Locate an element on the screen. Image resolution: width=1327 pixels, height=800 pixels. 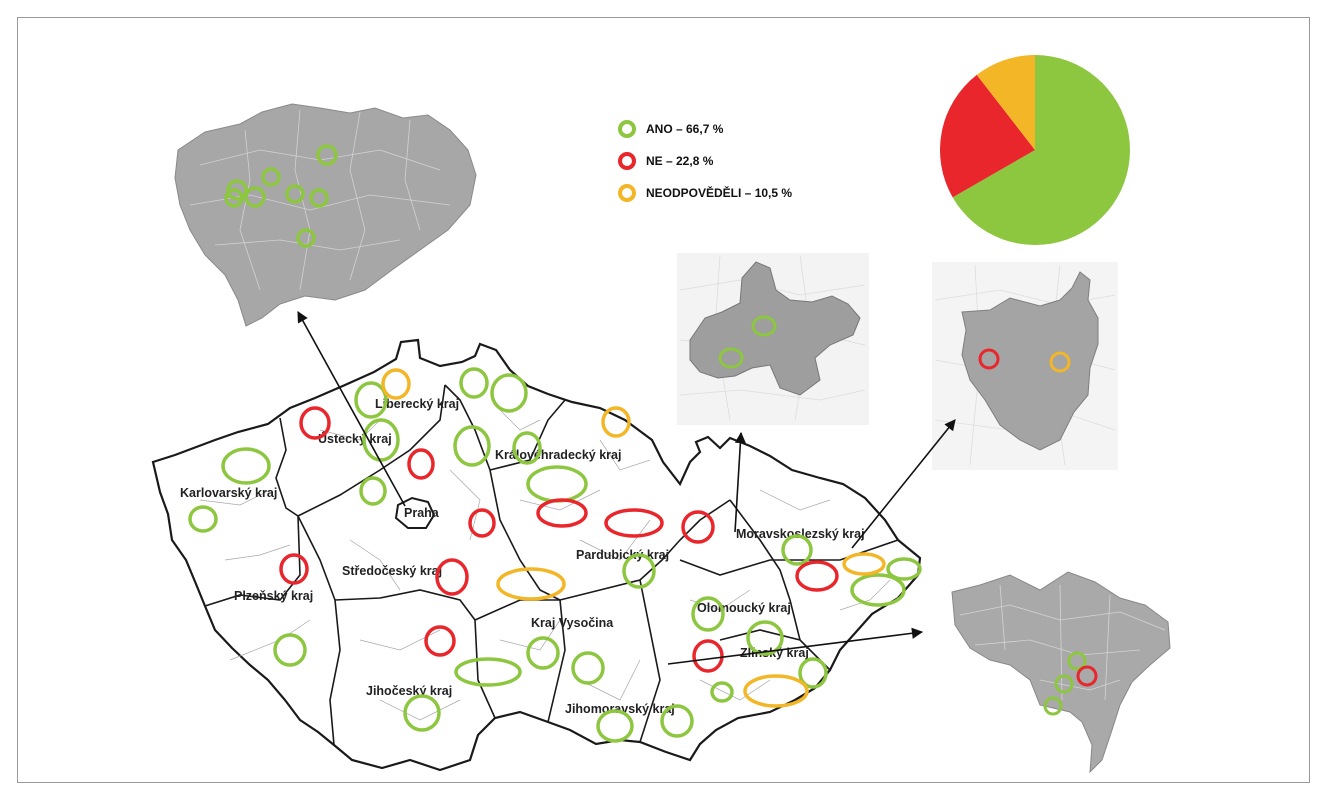
inset-right-map is located at coordinates (1030, 361).